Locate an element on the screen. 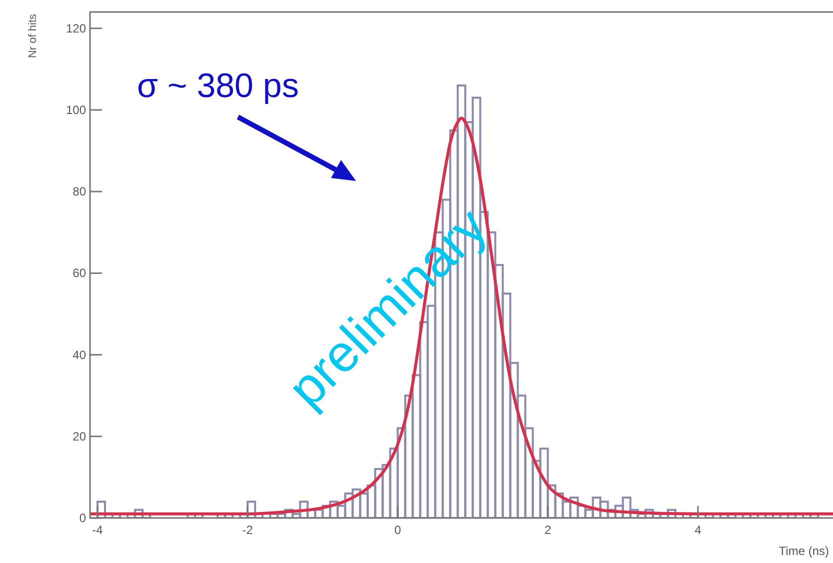 This screenshot has height=563, width=833. y-tick-label: 20 is located at coordinates (79, 436).